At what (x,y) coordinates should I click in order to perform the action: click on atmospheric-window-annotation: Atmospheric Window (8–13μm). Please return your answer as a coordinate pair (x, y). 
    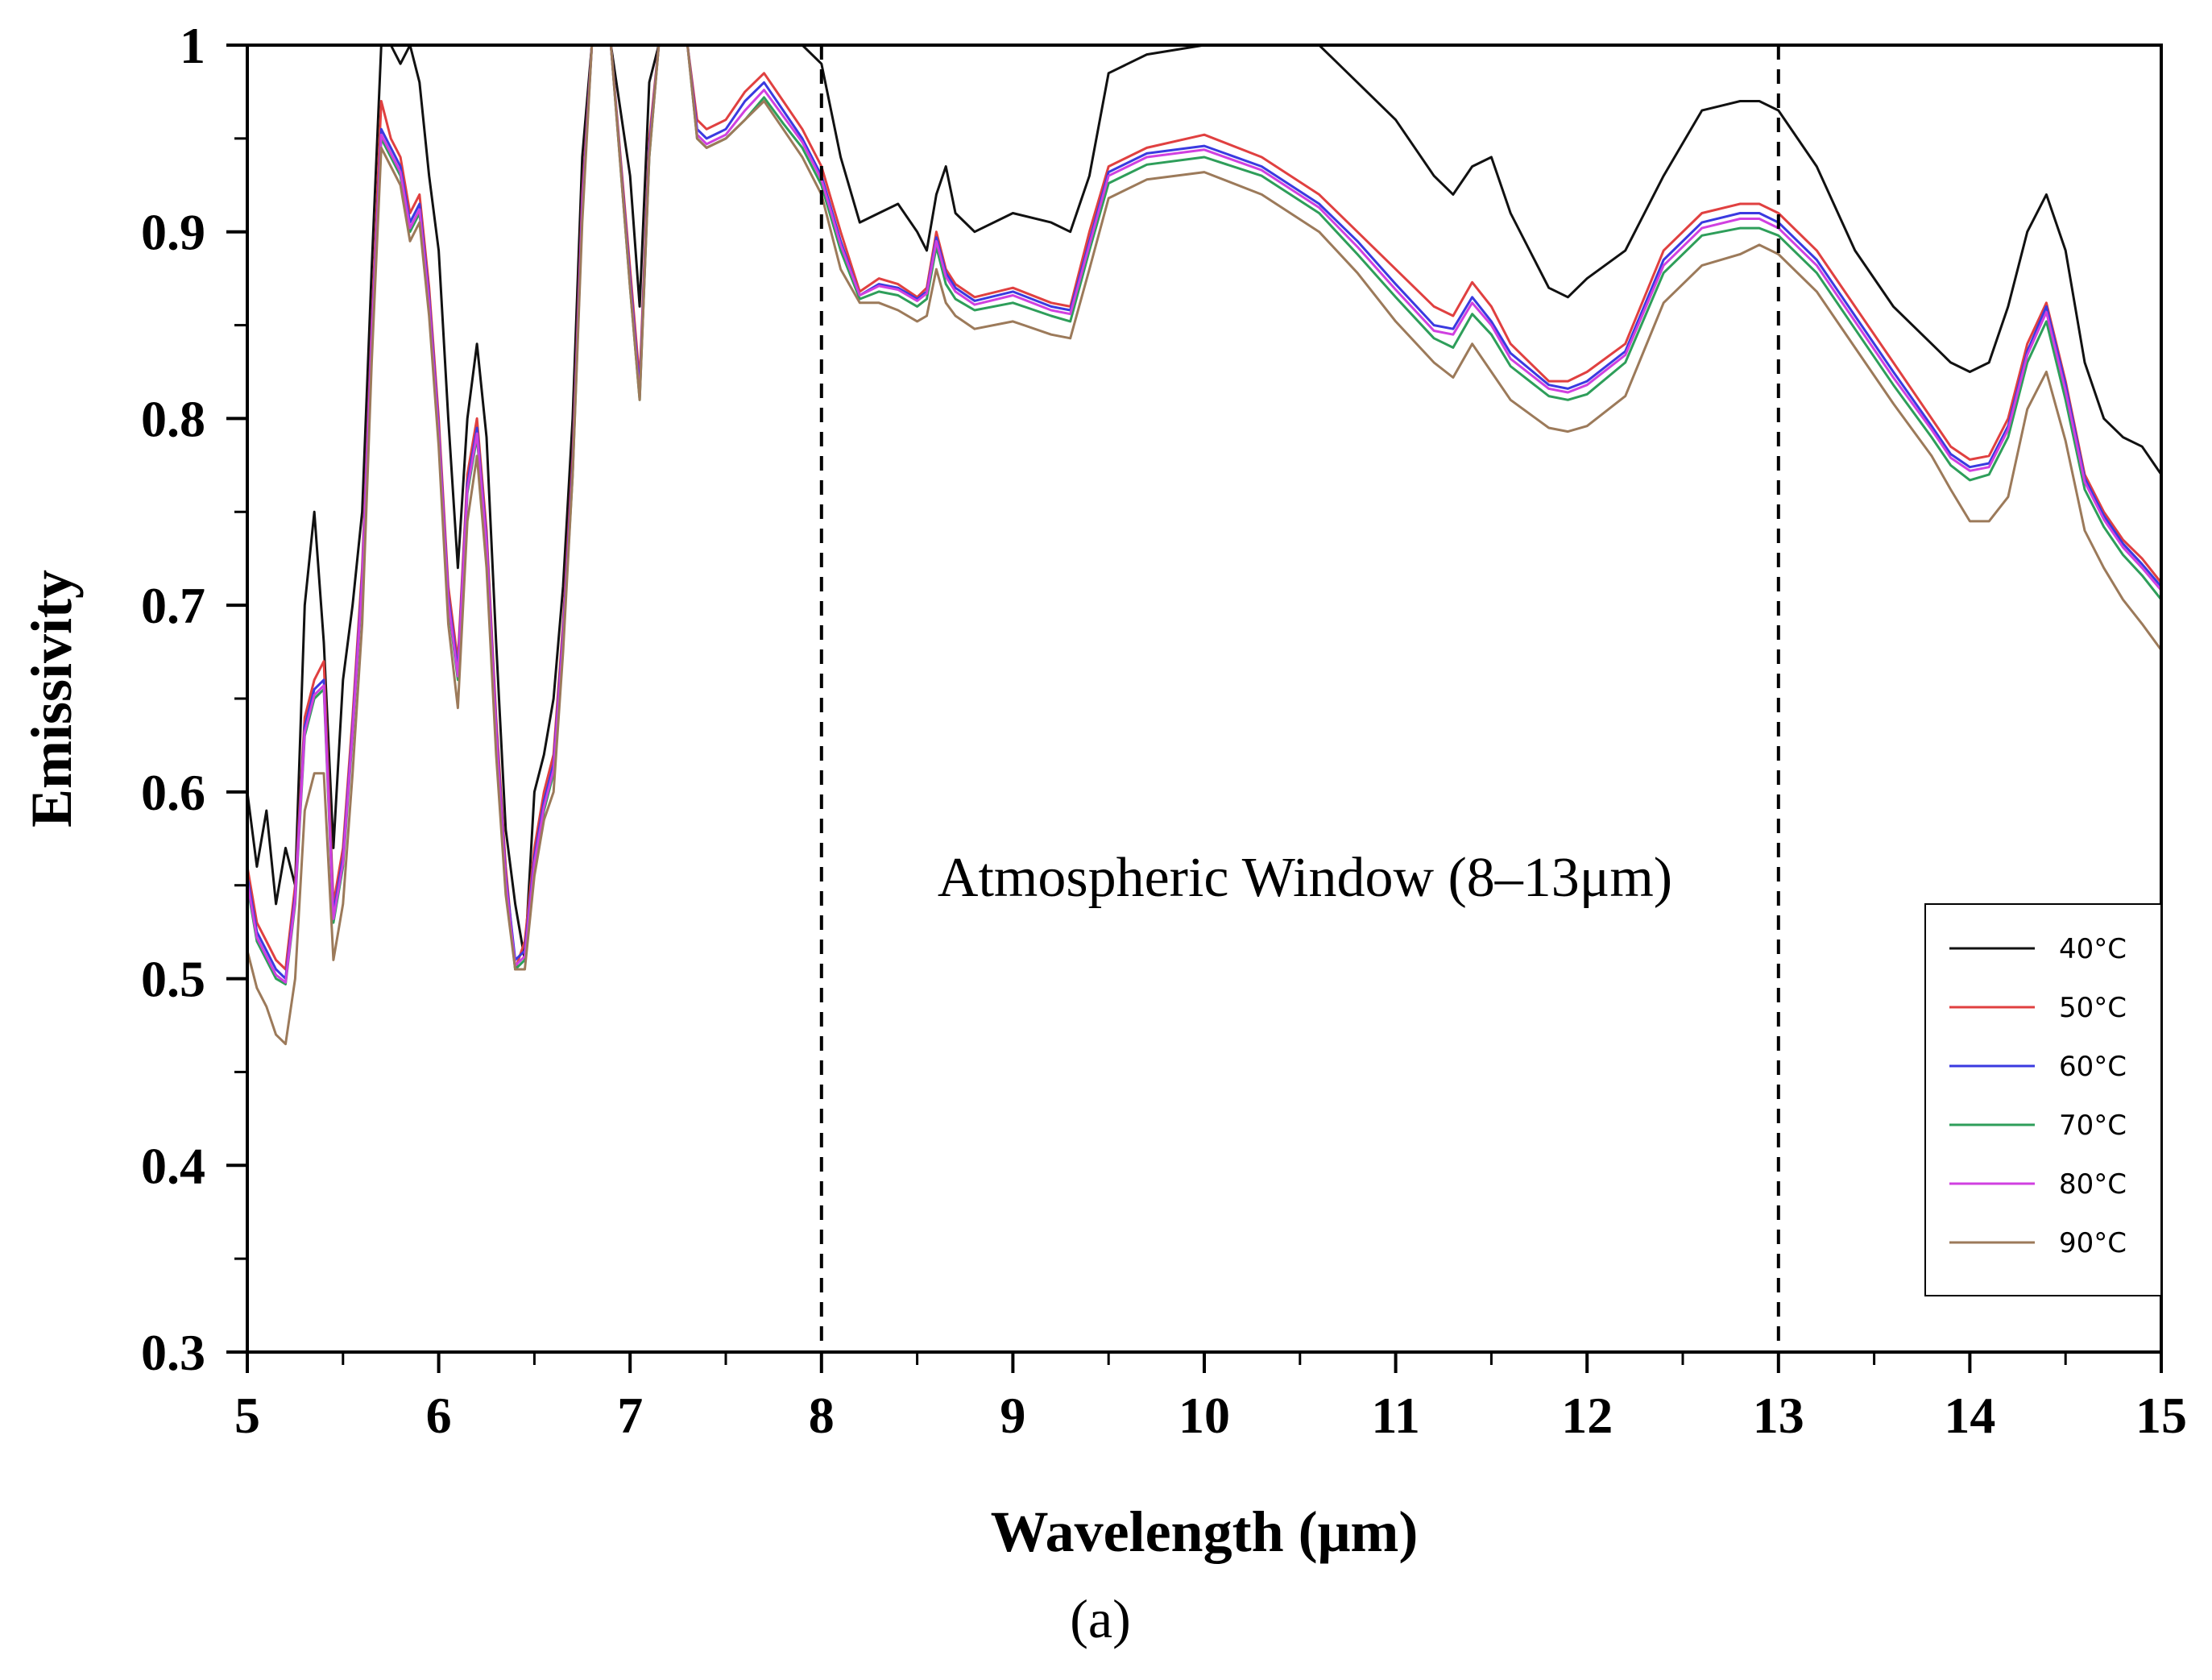
    Looking at the image, I should click on (1305, 878).